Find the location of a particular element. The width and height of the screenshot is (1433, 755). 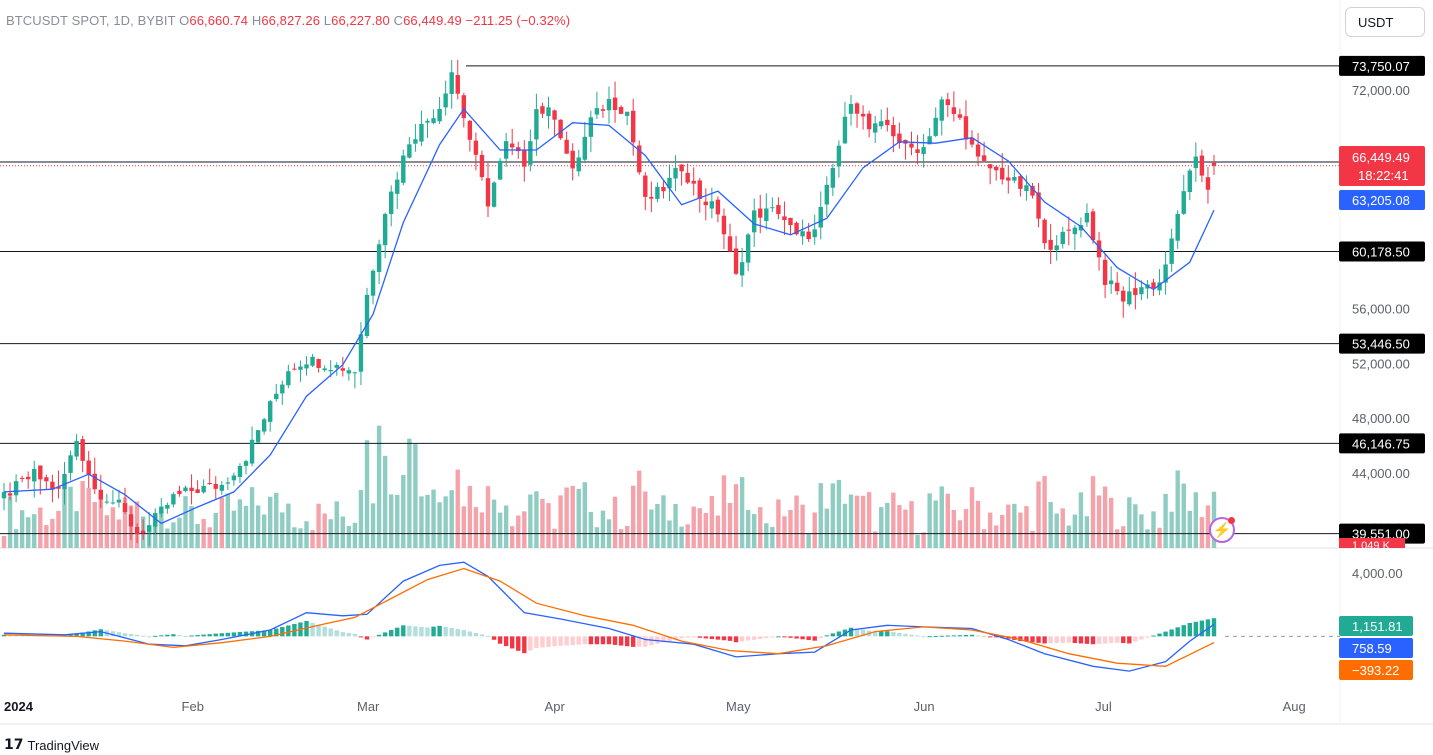

symbol-label: BTCUSDT SPOT, 1D, BYBIT is located at coordinates (91, 20).